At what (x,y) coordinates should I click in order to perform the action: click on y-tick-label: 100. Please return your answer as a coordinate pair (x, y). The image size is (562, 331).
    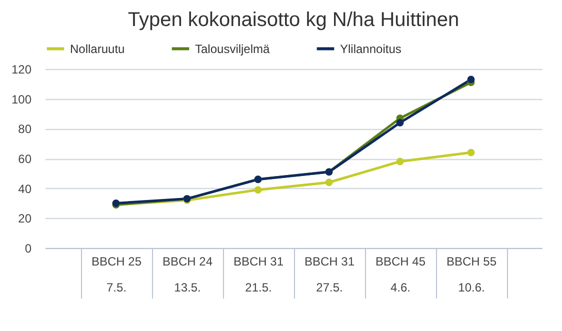
    Looking at the image, I should click on (21, 99).